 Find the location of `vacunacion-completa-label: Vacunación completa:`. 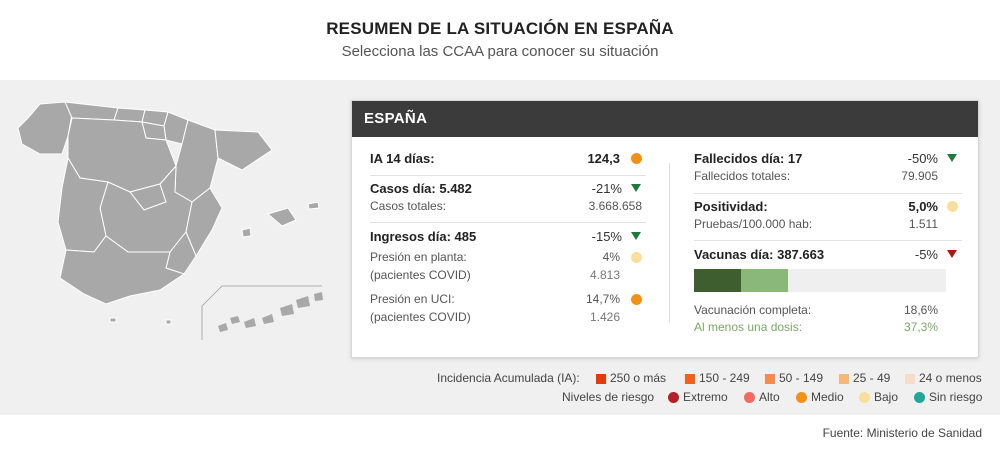

vacunacion-completa-label: Vacunación completa: is located at coordinates (753, 310).